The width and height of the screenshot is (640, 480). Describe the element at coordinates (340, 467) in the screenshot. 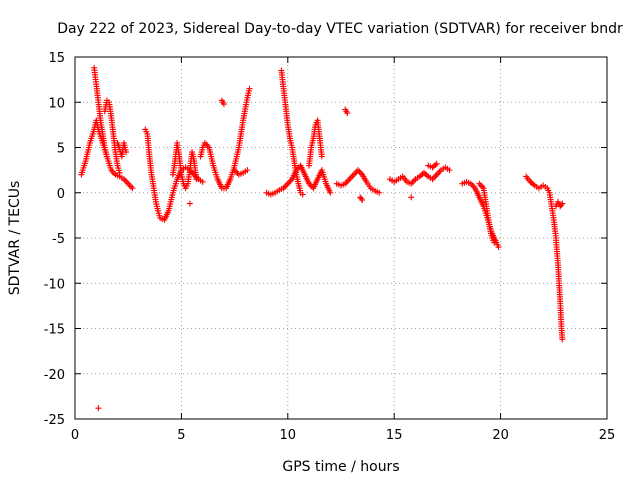

I see `x-axis-label: GPS time / hours` at that location.